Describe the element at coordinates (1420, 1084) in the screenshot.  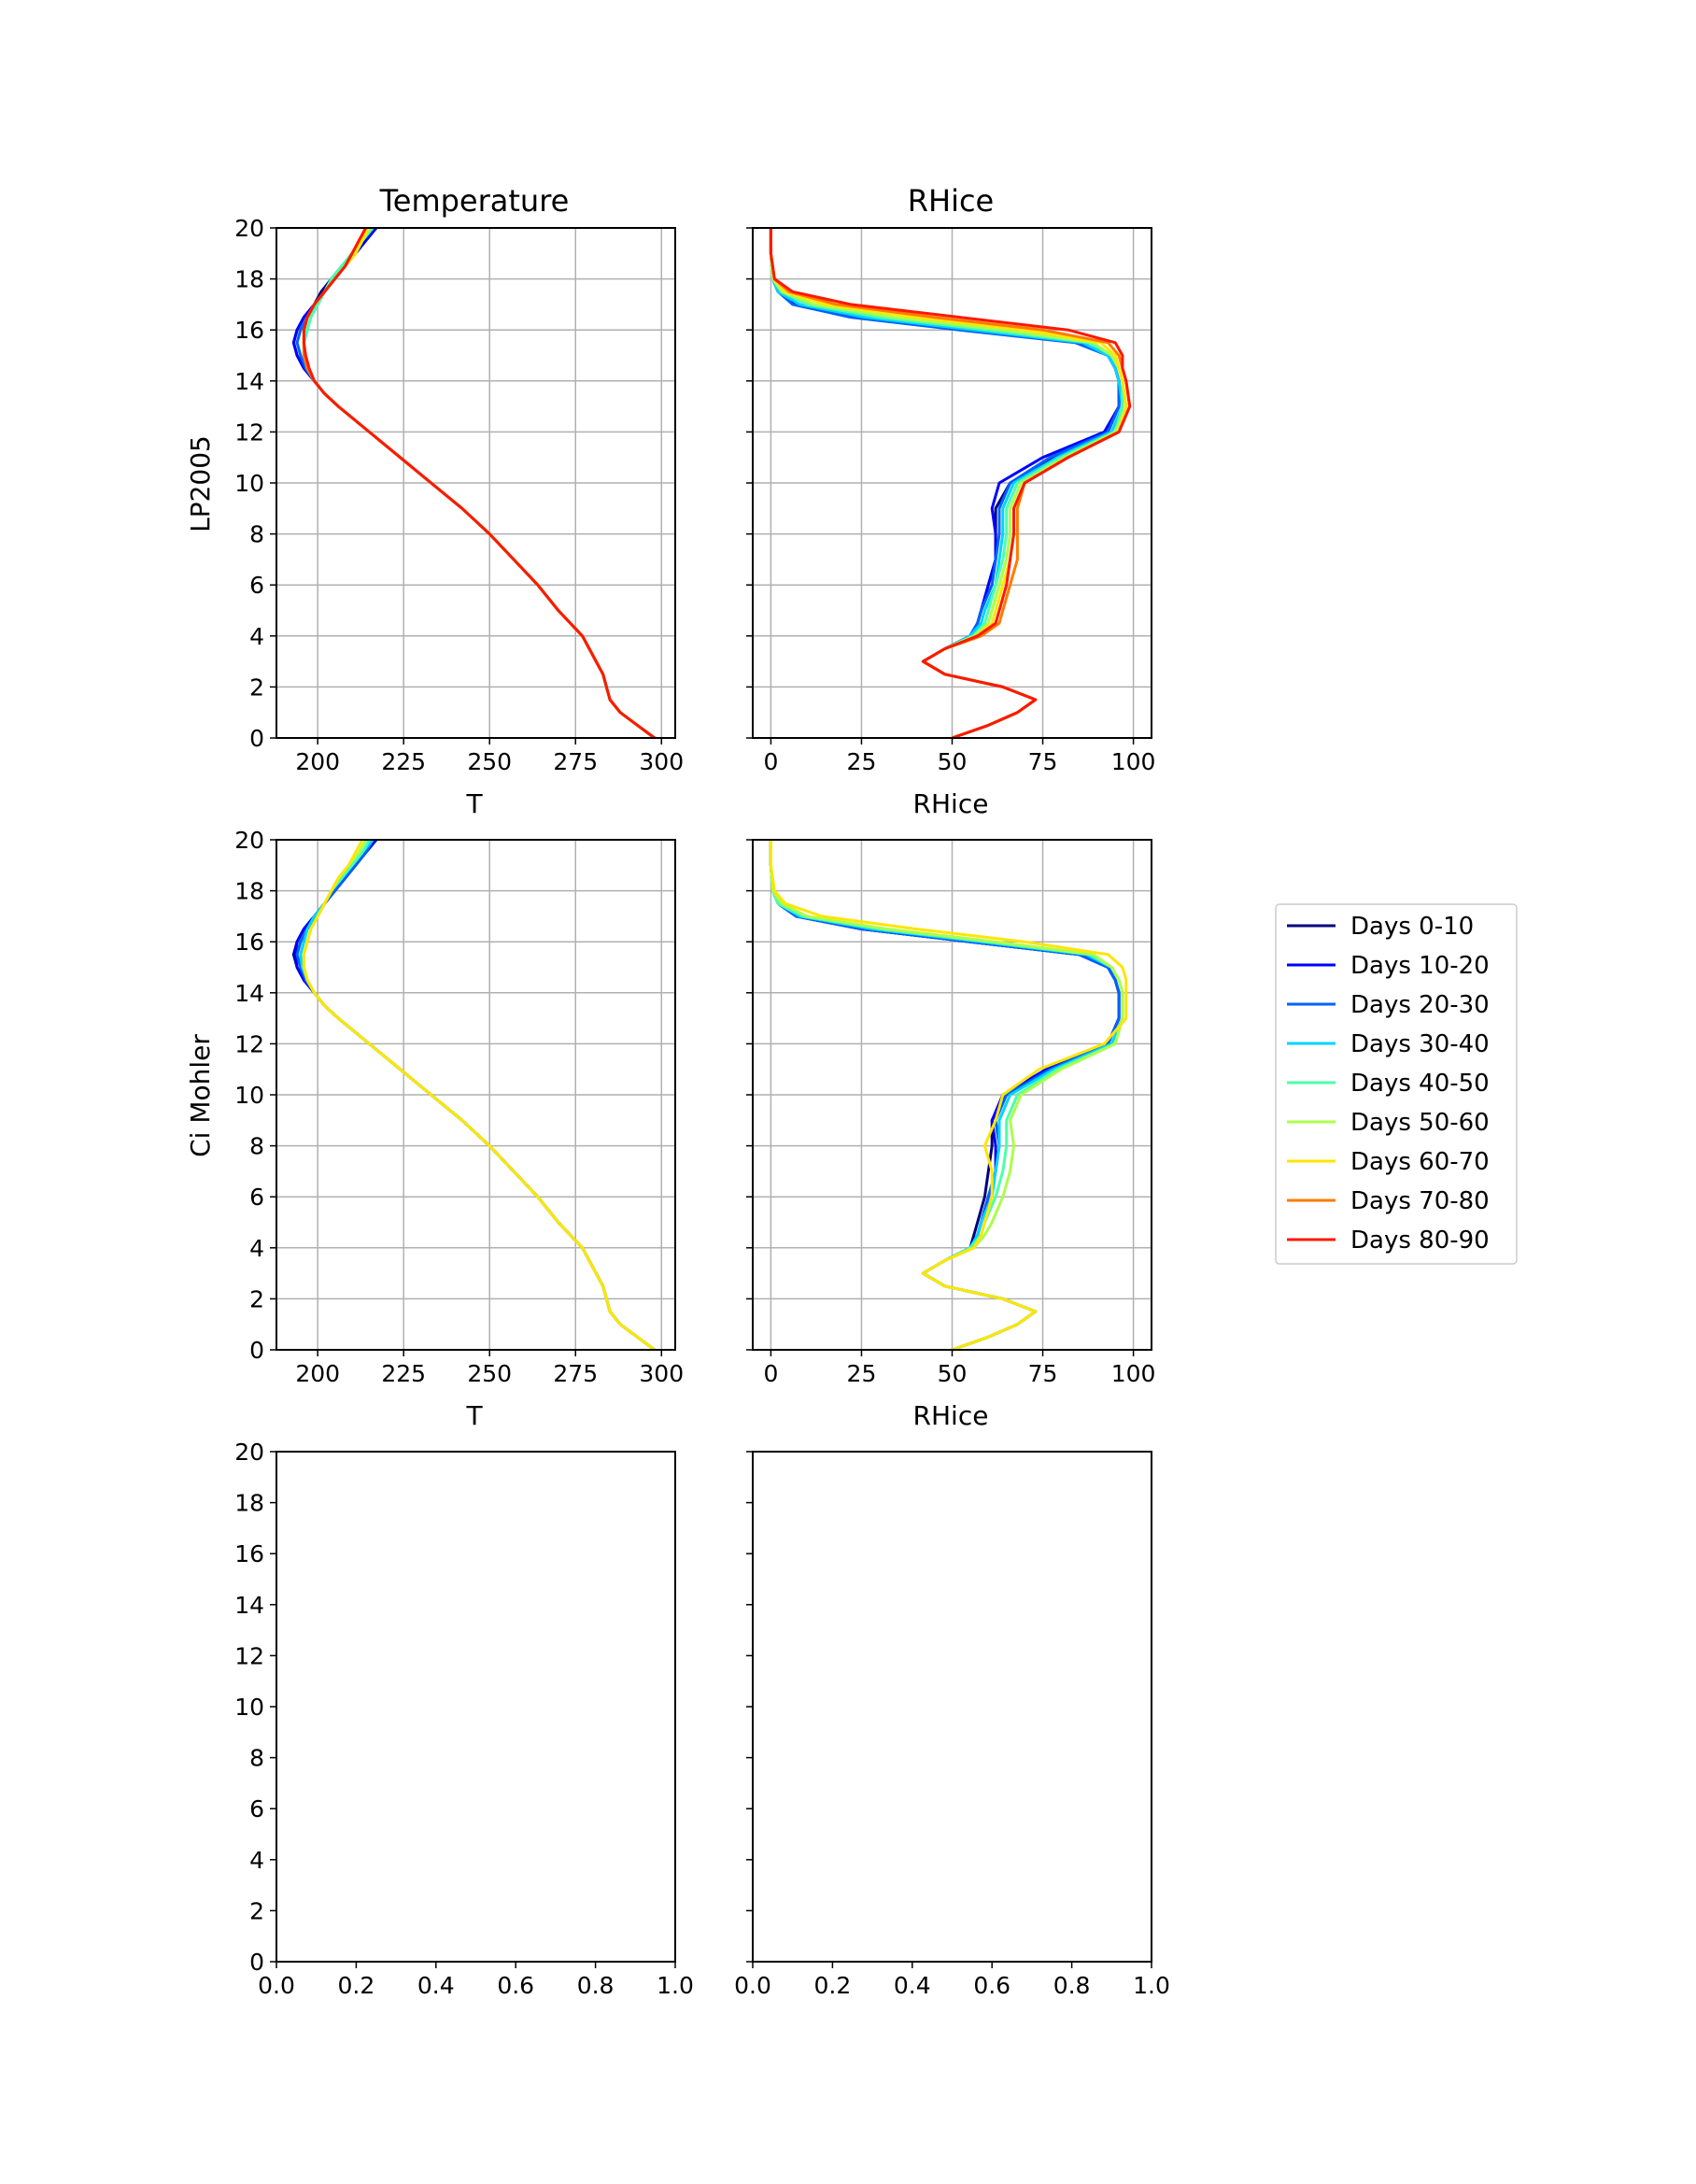
I see `legend-label: Days 40-50` at that location.